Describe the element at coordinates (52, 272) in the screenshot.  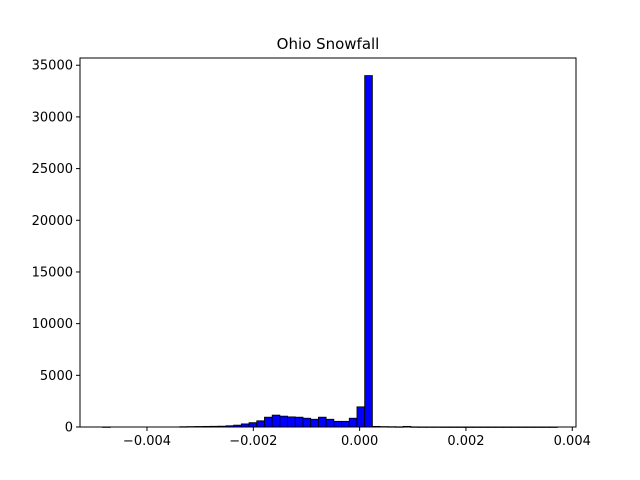
I see `y-tick-label: 15000` at that location.